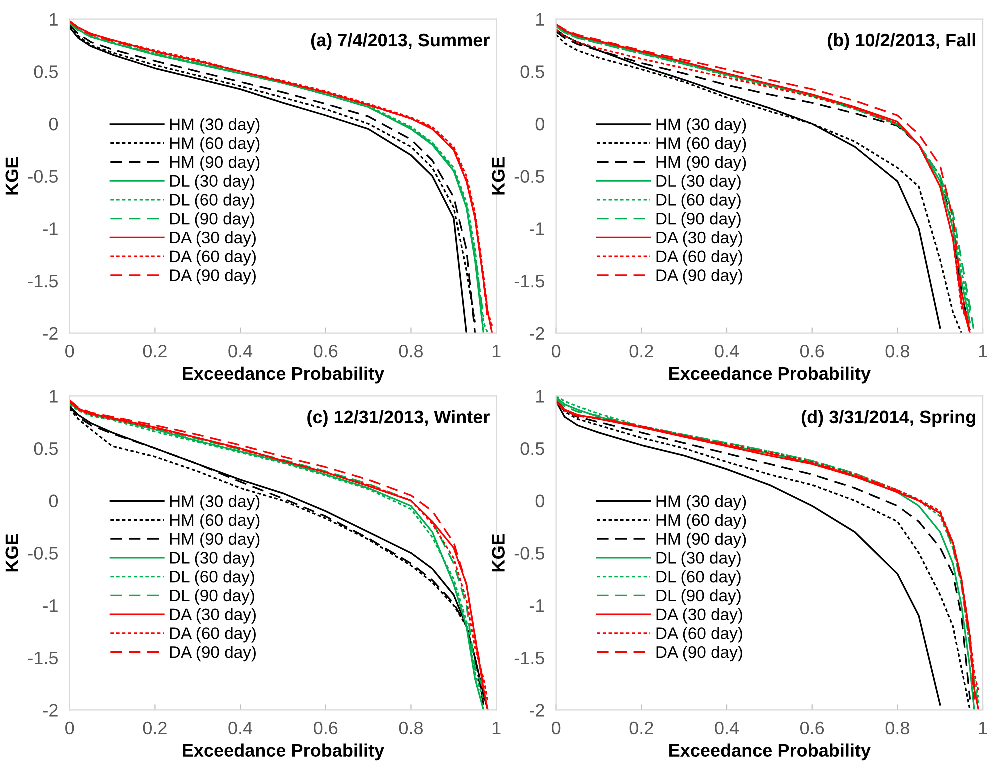 This screenshot has width=998, height=772. I want to click on text: (a) 7/4/2013, Summer, so click(400, 41).